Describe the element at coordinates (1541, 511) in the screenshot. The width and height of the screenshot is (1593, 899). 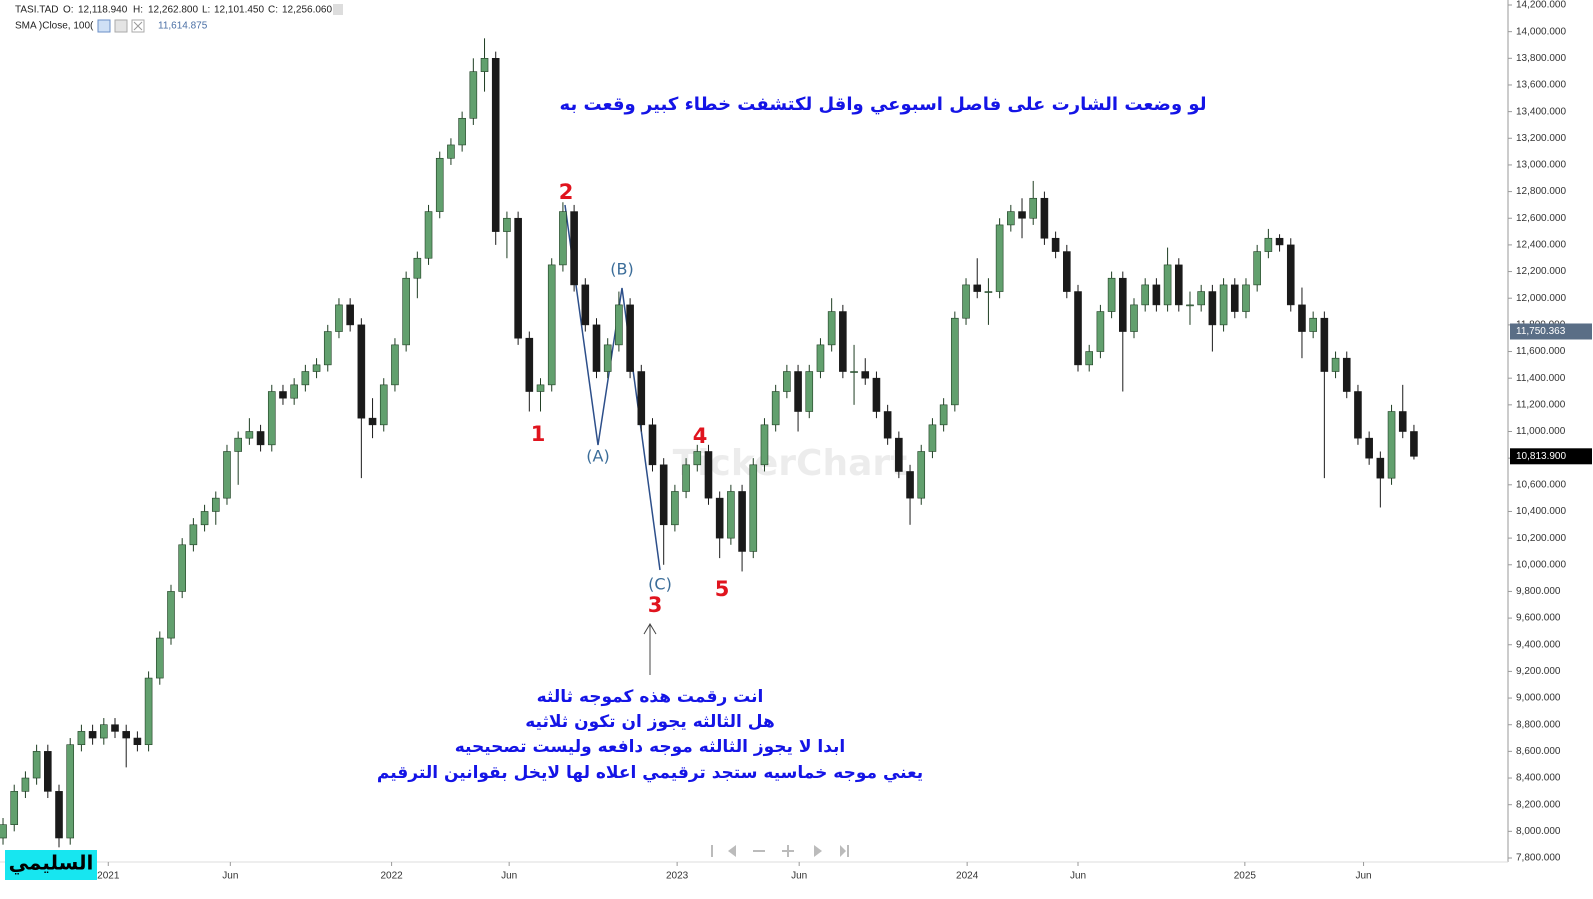
I see `y-tick-label: 10,400.000` at that location.